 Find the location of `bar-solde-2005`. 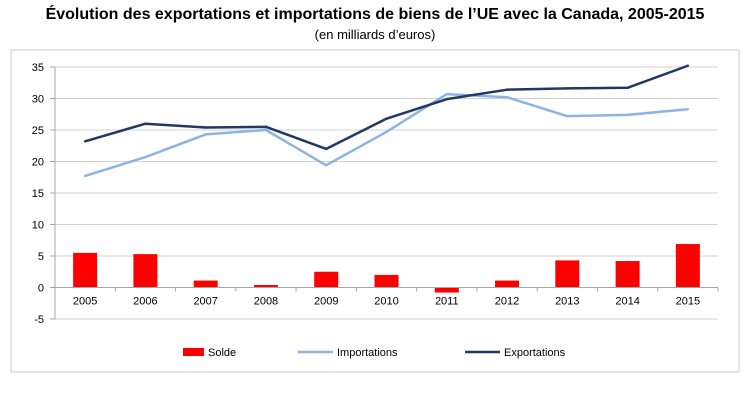

bar-solde-2005 is located at coordinates (85, 270).